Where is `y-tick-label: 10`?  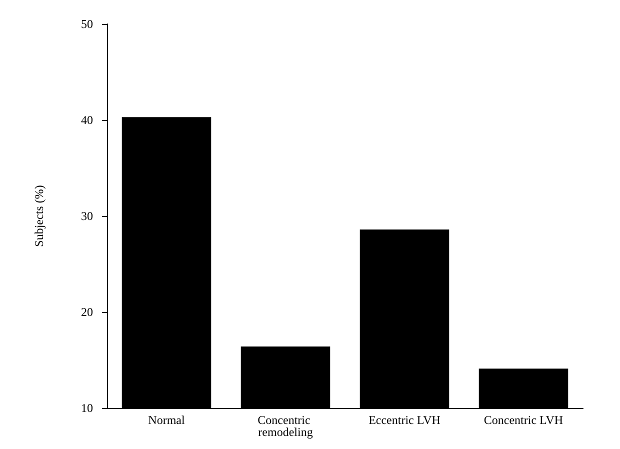 y-tick-label: 10 is located at coordinates (87, 408).